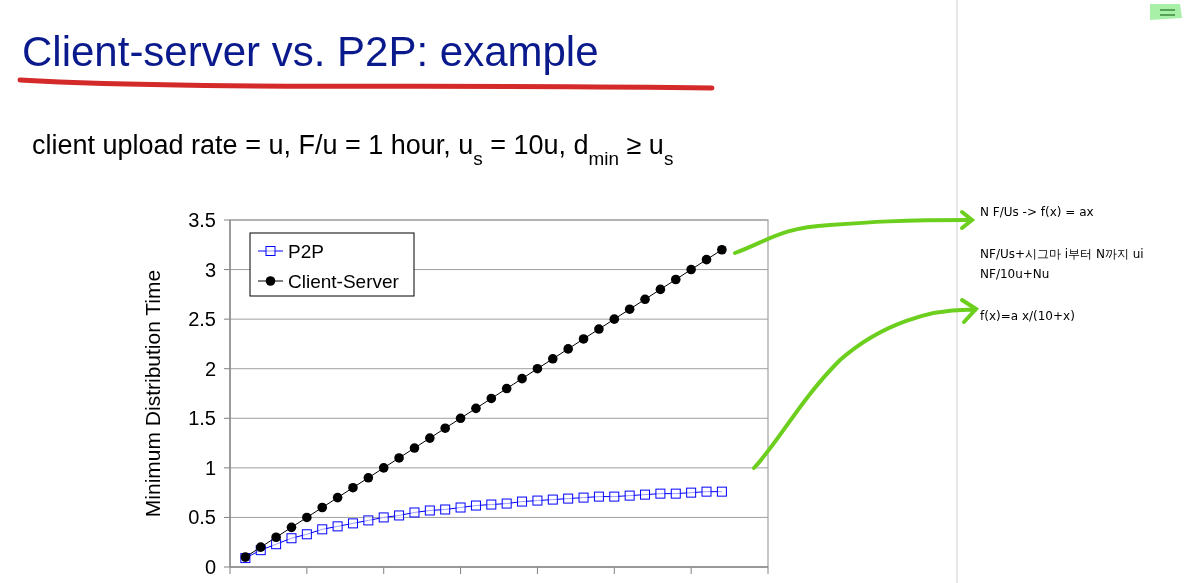 The height and width of the screenshot is (583, 1186). What do you see at coordinates (202, 517) in the screenshot?
I see `y-tick-label: 0.5` at bounding box center [202, 517].